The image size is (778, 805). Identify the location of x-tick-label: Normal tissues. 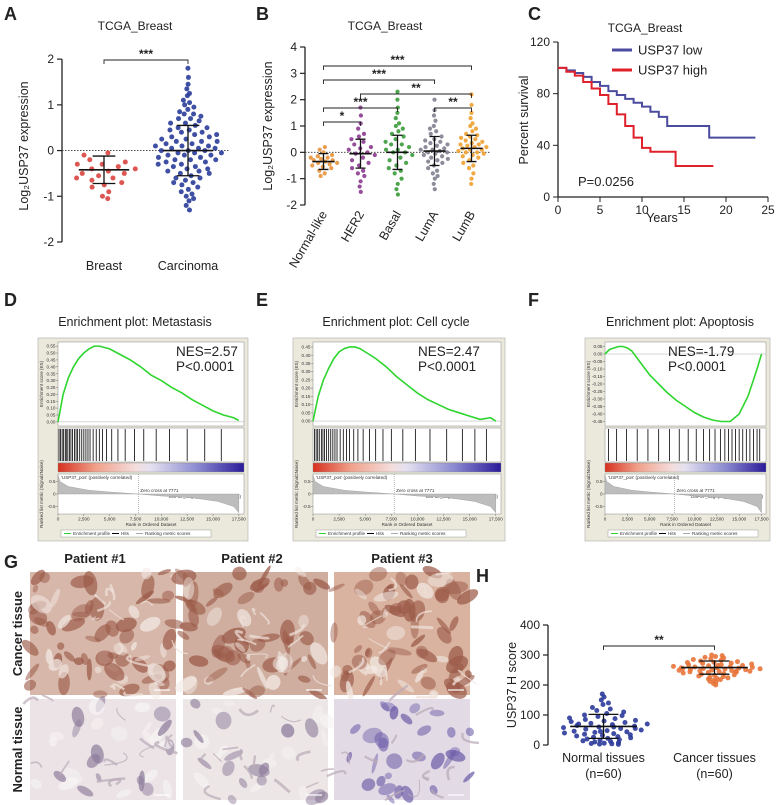
(603, 758).